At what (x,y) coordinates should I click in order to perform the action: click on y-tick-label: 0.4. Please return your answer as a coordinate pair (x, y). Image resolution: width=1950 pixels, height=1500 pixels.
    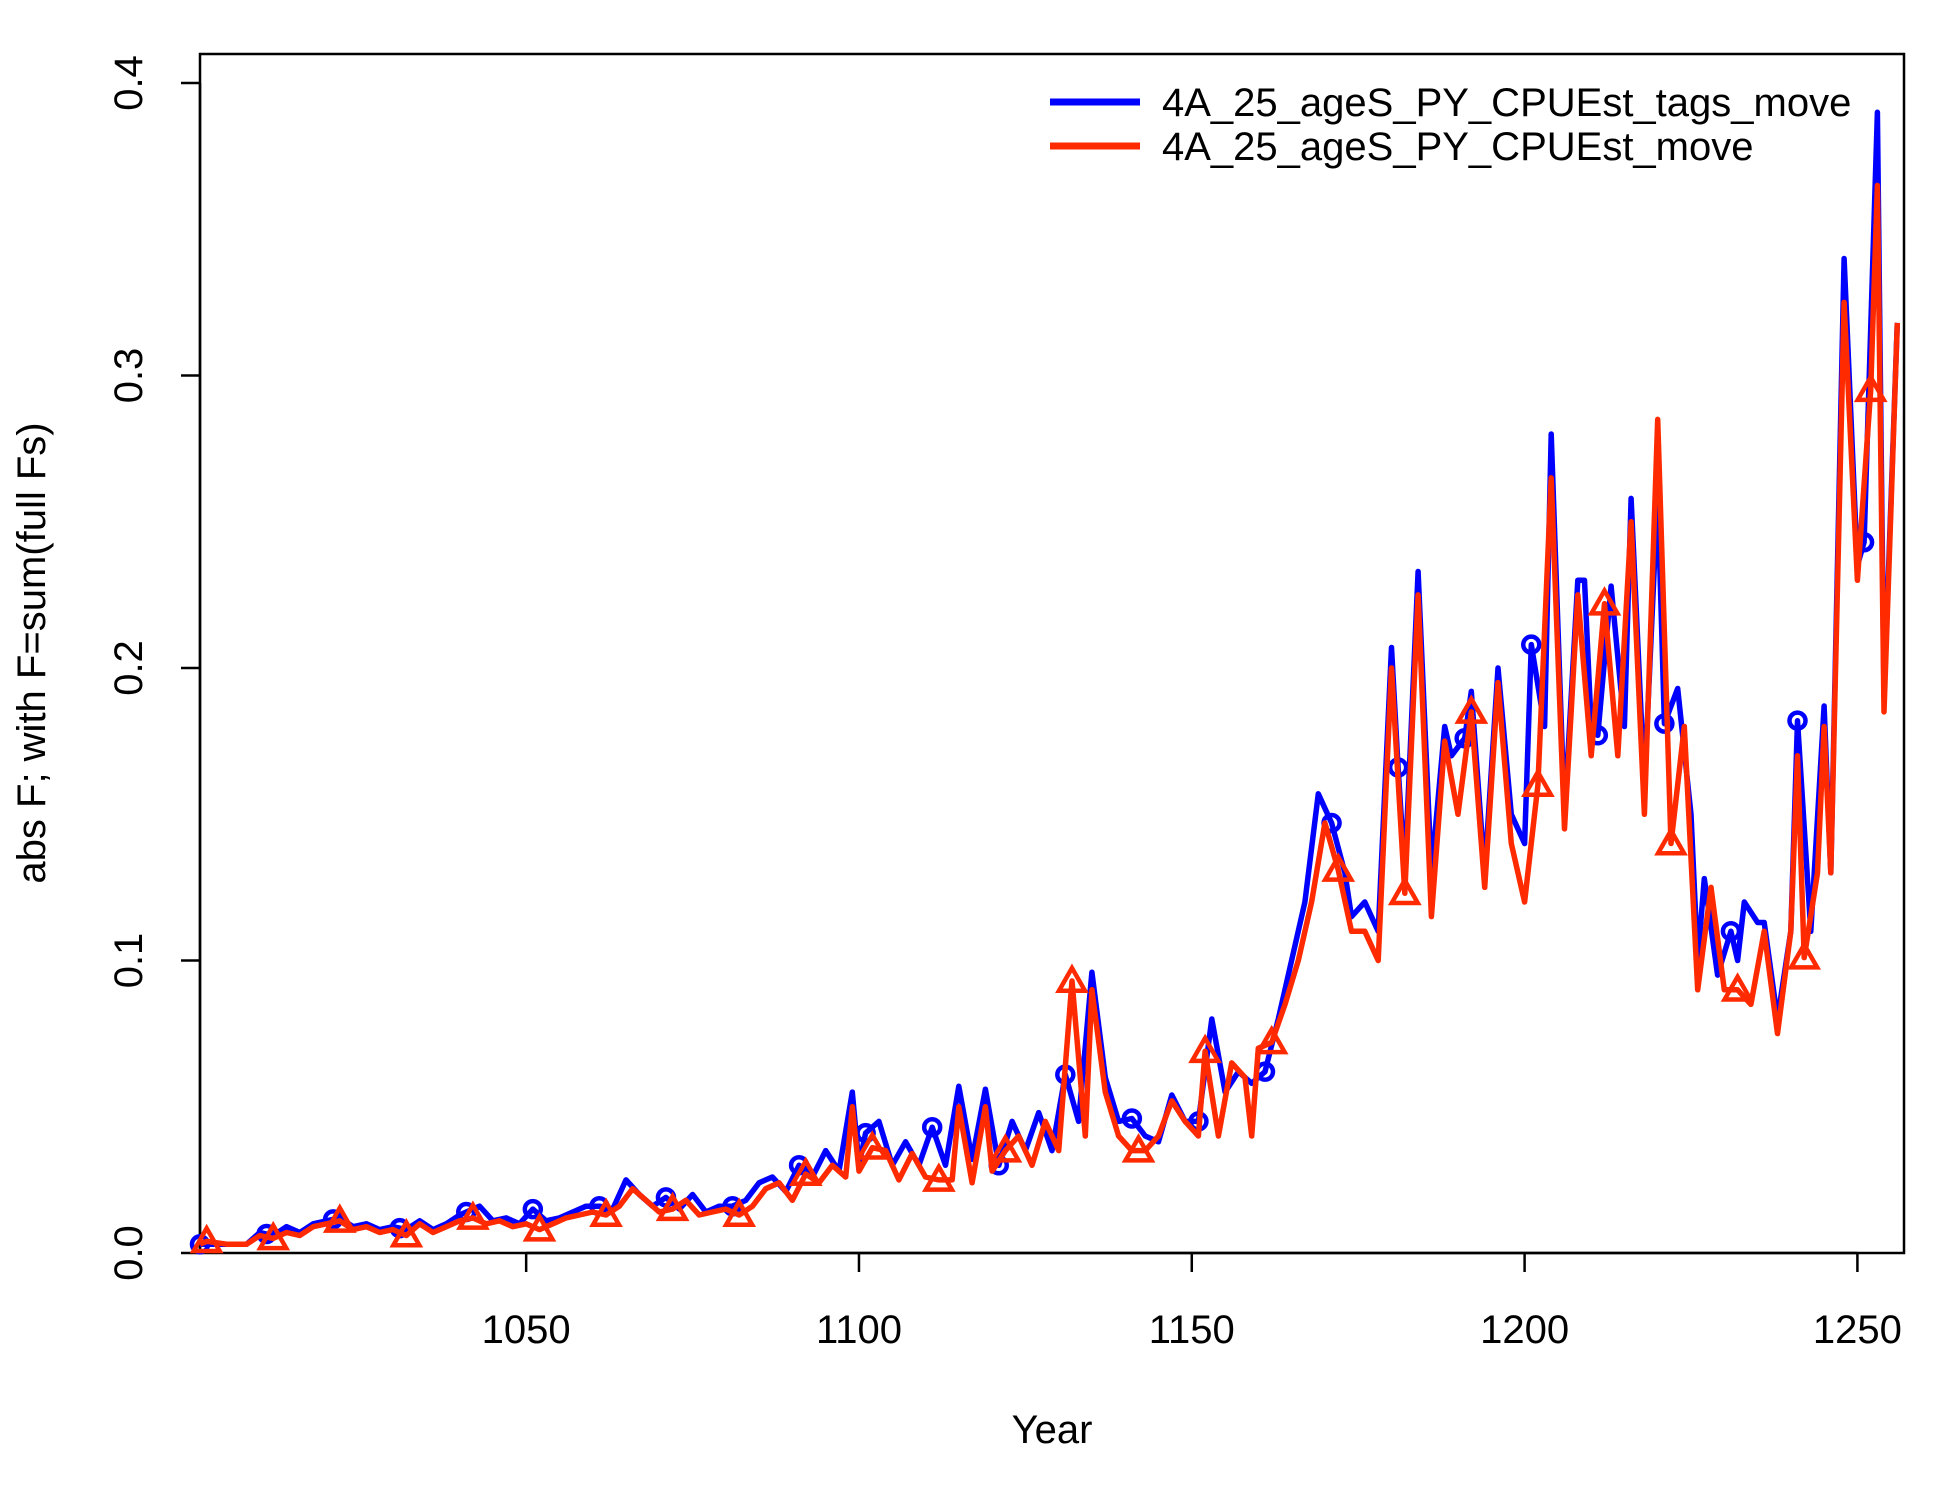
    Looking at the image, I should click on (129, 83).